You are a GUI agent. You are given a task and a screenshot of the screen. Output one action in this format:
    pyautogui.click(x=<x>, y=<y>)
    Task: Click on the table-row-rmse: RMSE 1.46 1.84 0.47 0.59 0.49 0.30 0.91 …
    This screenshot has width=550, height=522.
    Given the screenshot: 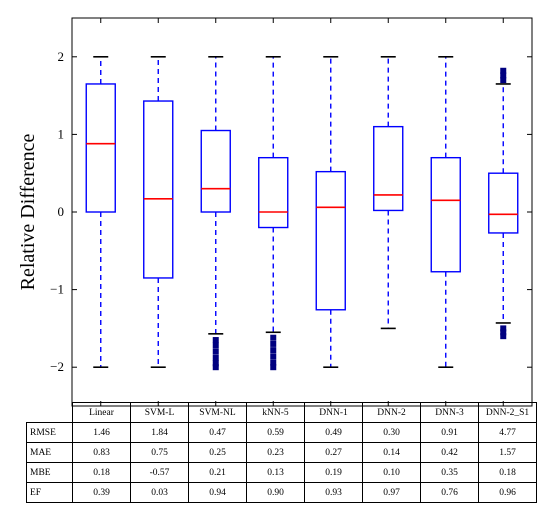 What is the action you would take?
    pyautogui.click(x=281, y=432)
    